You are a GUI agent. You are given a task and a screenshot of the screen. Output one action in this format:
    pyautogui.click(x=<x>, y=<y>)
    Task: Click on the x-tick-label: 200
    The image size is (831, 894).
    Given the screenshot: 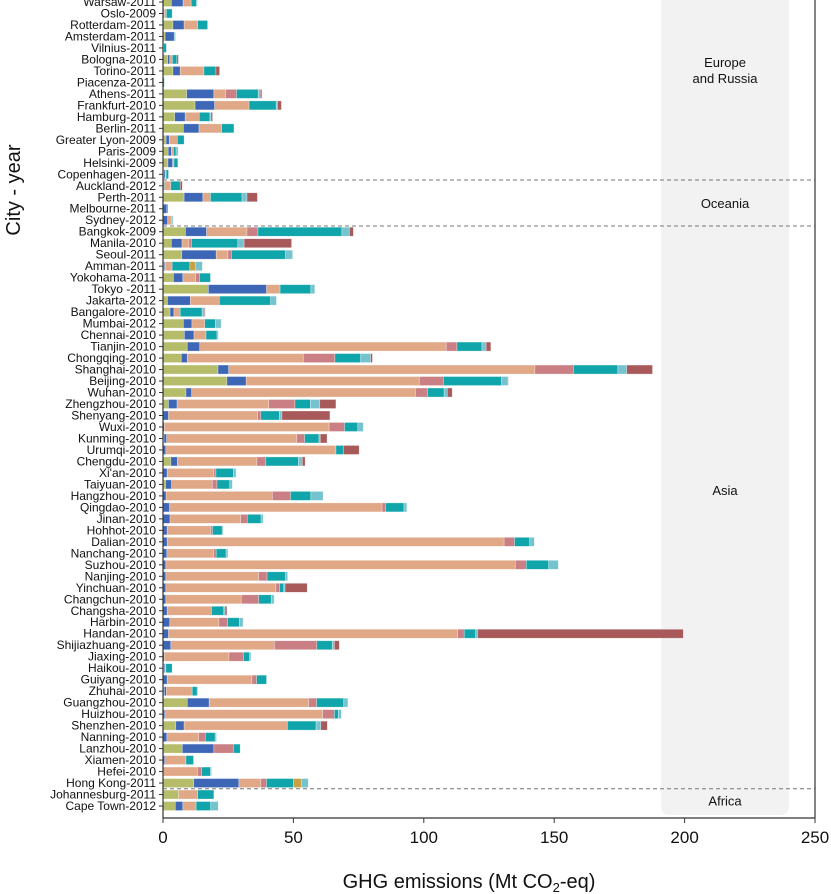 What is the action you would take?
    pyautogui.click(x=684, y=837)
    